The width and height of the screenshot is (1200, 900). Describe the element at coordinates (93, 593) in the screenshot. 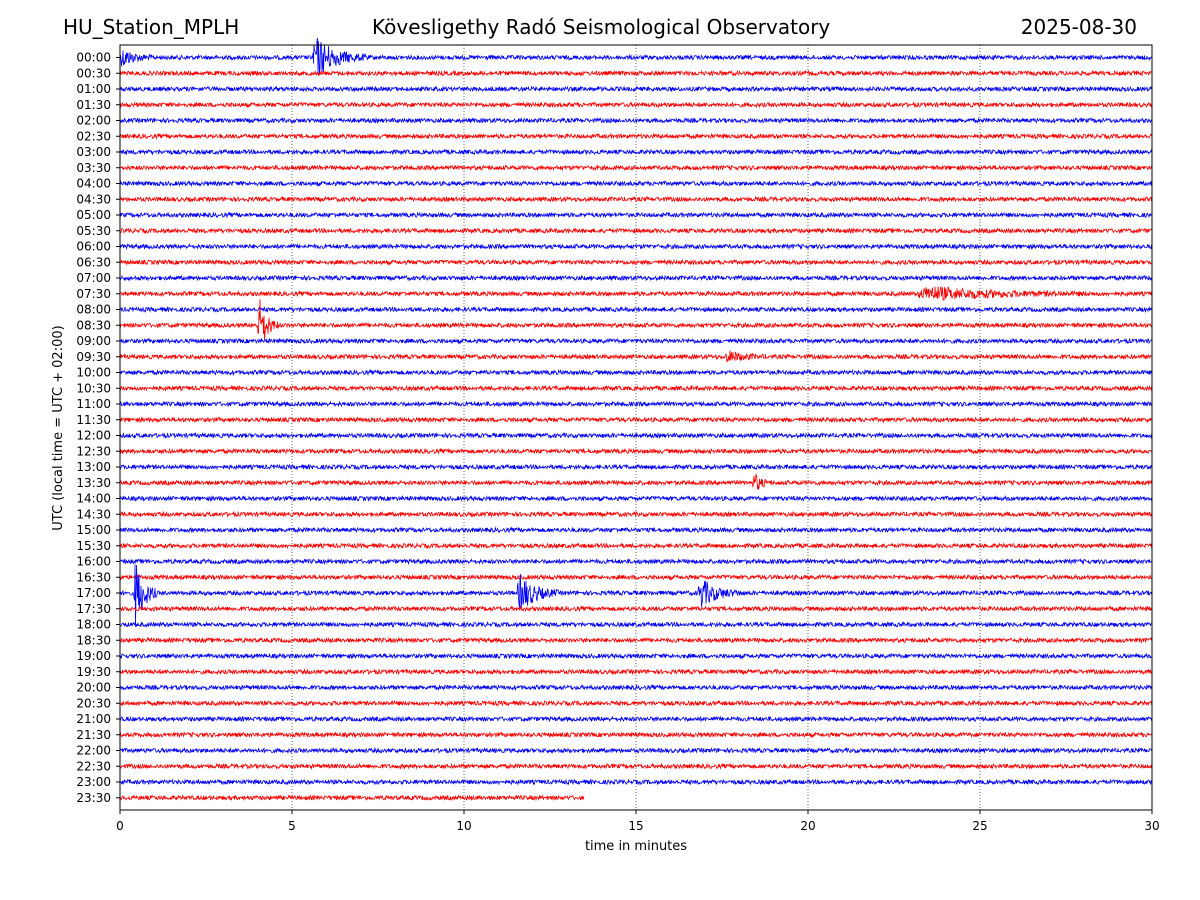

I see `y-tick-label: 17:00` at that location.